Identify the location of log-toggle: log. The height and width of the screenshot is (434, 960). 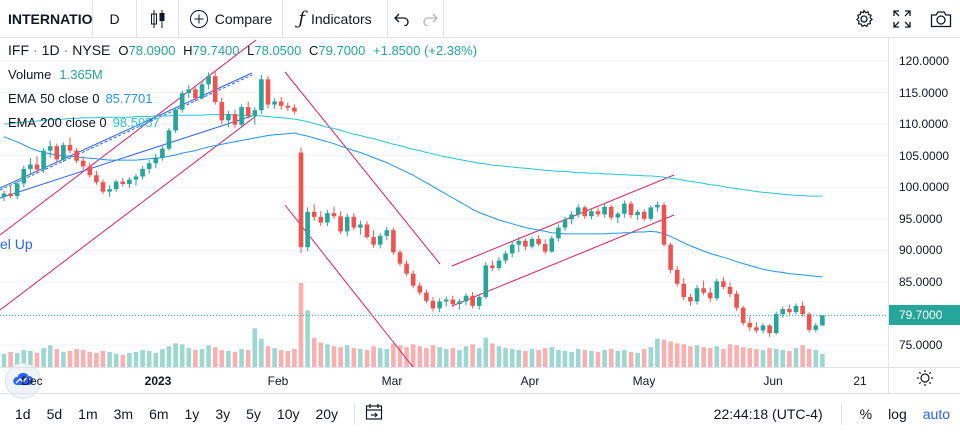
(897, 414).